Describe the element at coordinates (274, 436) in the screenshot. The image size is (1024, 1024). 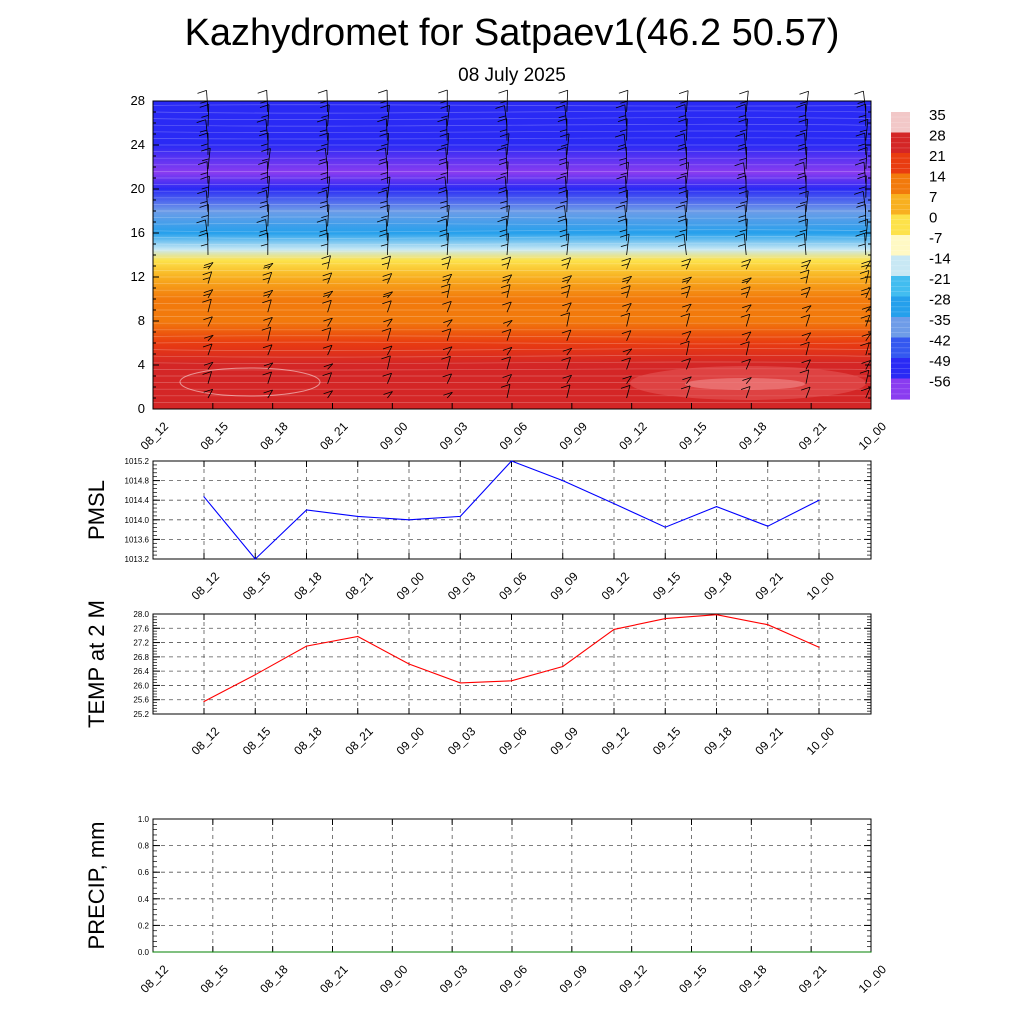
I see `x-tick-label: 08_18` at that location.